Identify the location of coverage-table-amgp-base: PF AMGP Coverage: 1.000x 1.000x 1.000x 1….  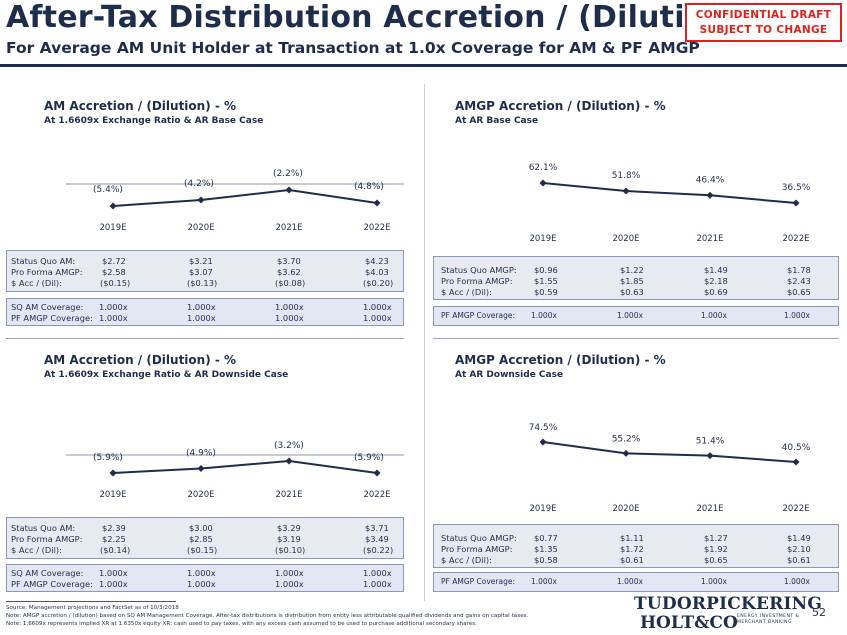
(636, 316).